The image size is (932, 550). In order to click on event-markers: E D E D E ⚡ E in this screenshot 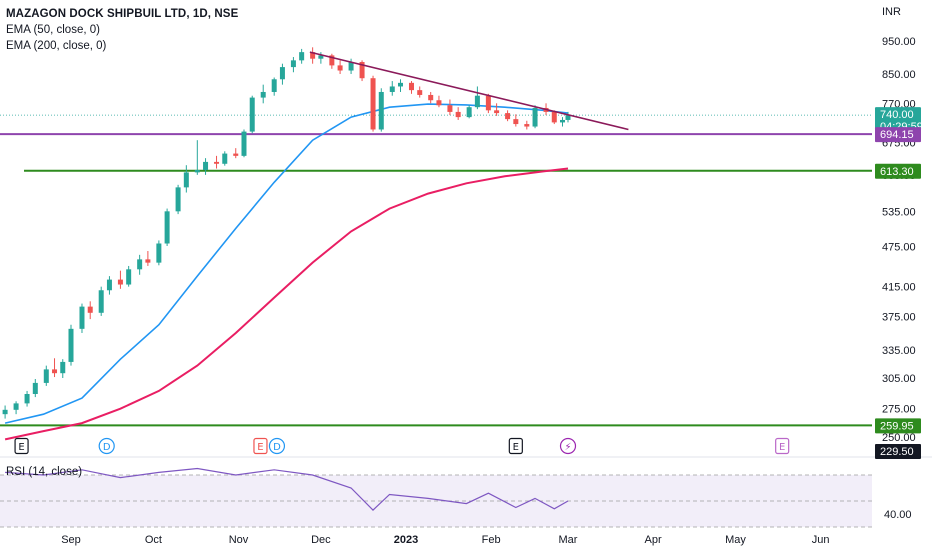, I will do `click(402, 446)`.